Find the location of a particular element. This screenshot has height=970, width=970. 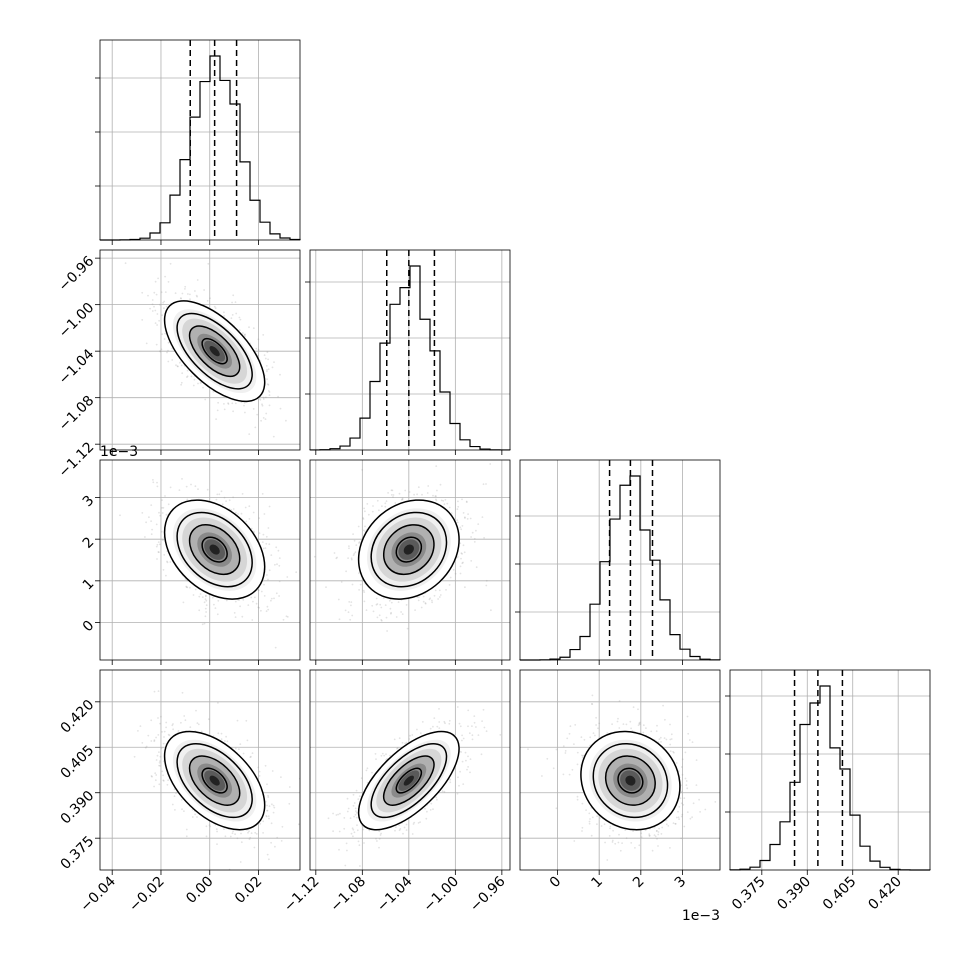

panel-frame is located at coordinates (200, 350).